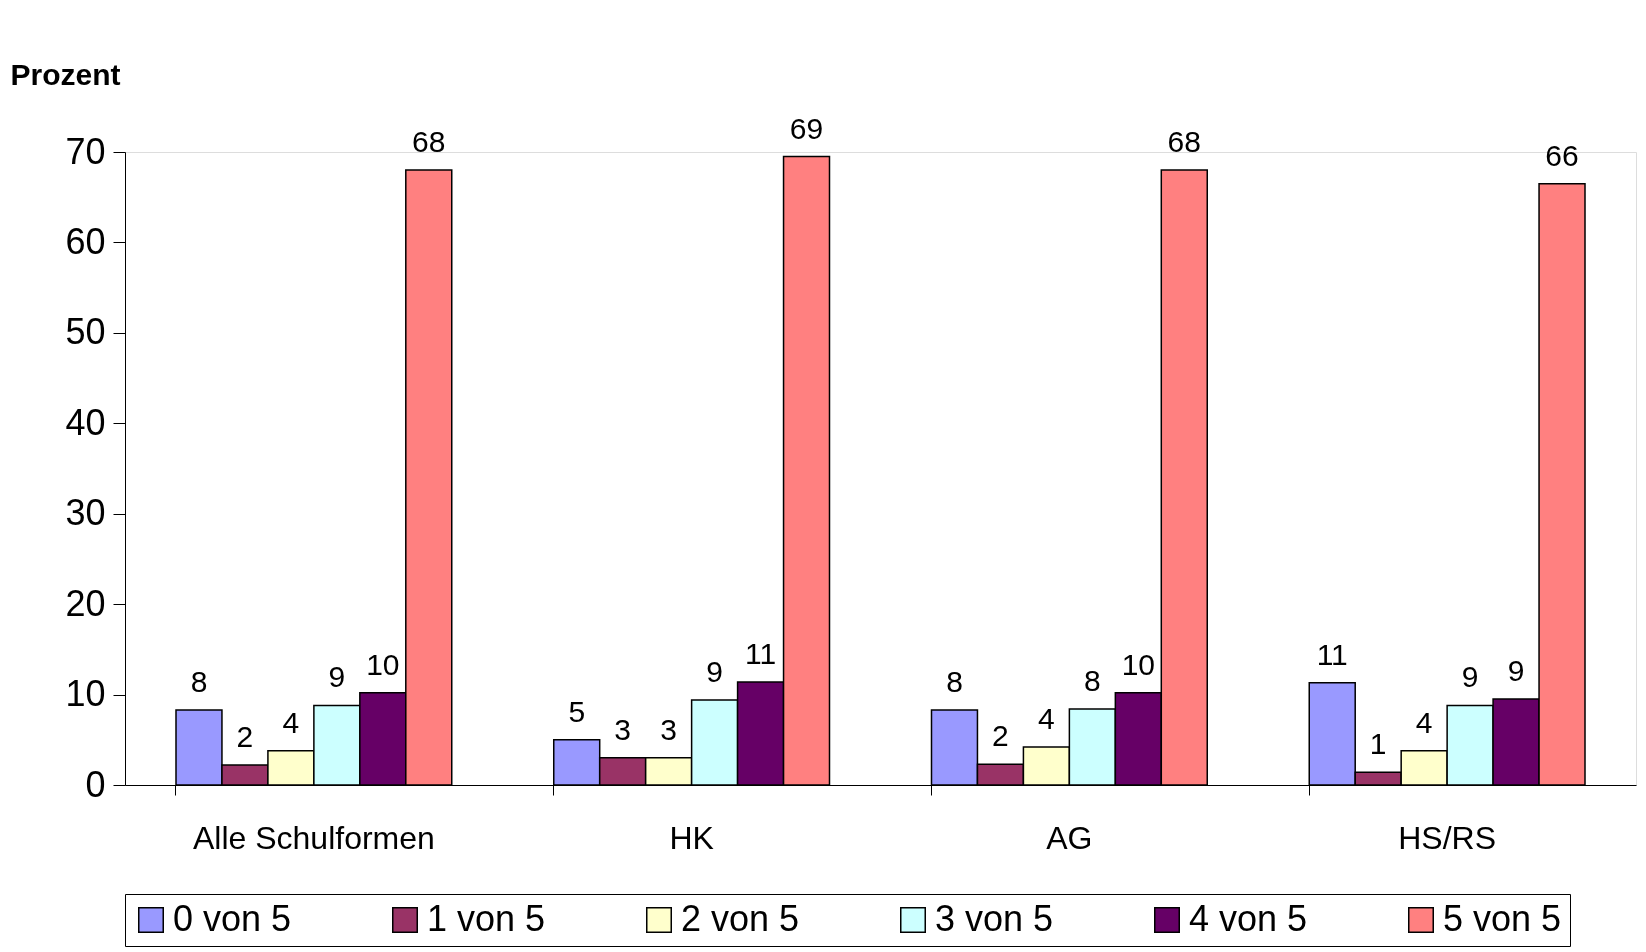  What do you see at coordinates (1502, 918) in the screenshot?
I see `legend-label: 5 von 5` at bounding box center [1502, 918].